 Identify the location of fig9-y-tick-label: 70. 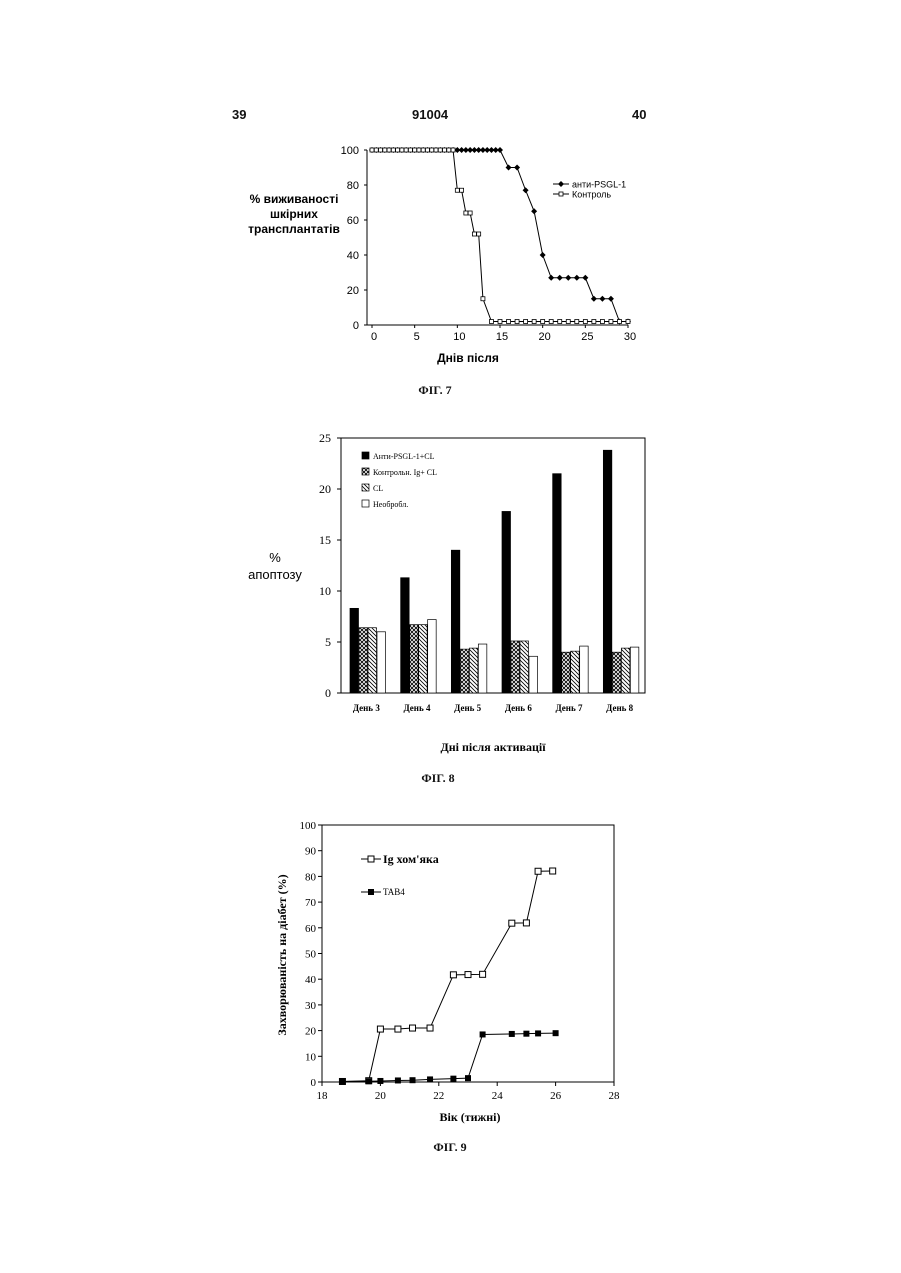
(311, 903).